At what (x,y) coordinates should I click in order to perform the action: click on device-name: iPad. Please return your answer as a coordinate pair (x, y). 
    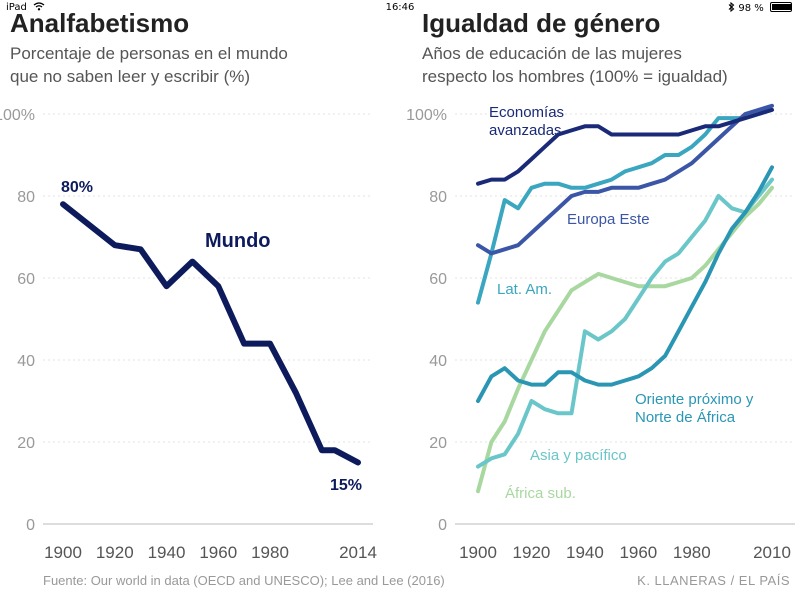
    Looking at the image, I should click on (16, 7).